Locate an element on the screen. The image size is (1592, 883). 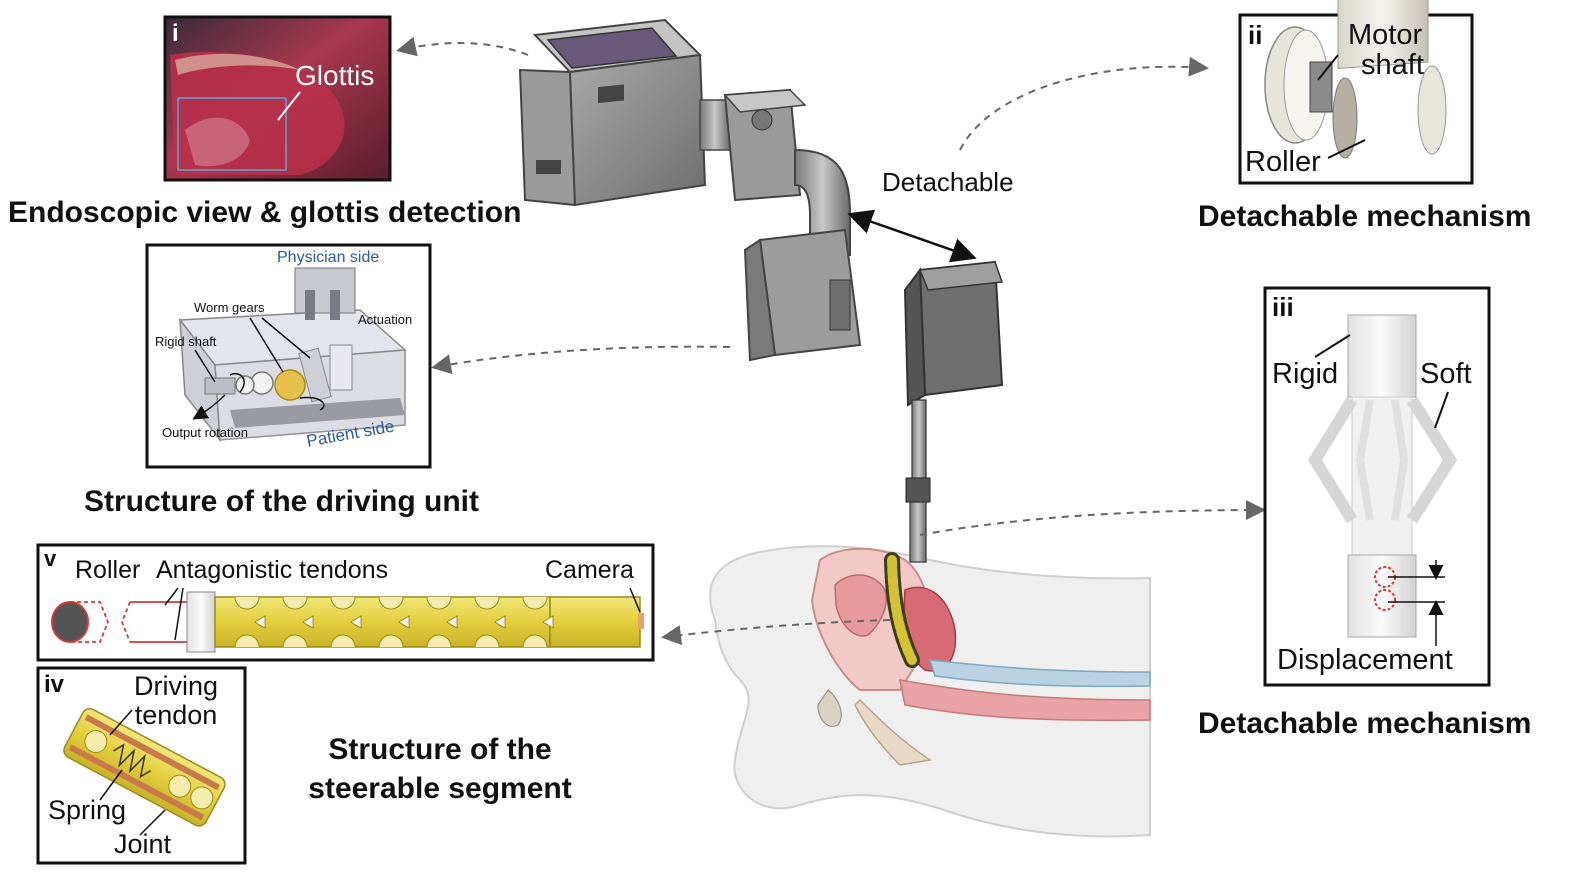
panel-iv is located at coordinates (141, 765).